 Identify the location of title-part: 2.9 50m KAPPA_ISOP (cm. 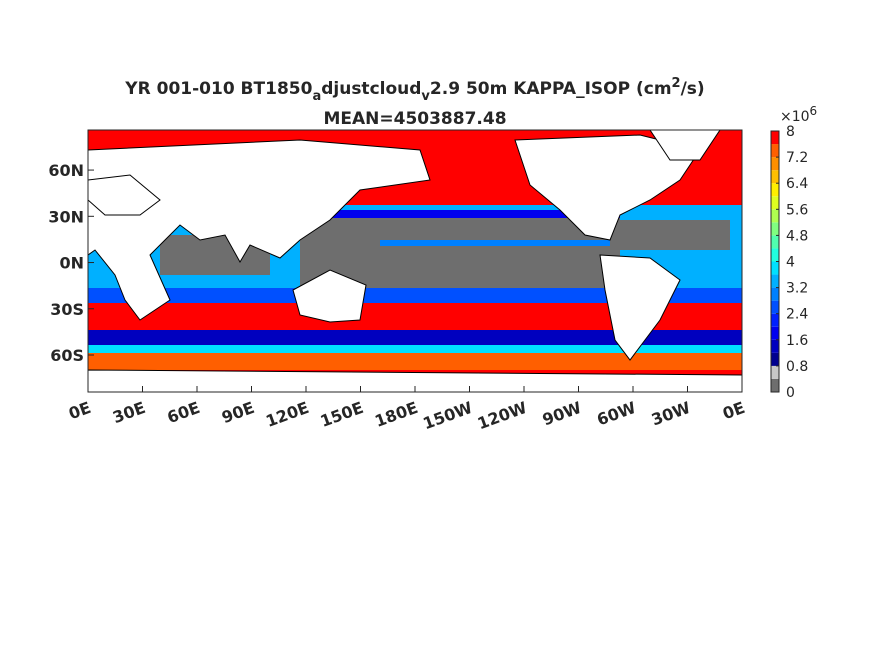
(551, 89).